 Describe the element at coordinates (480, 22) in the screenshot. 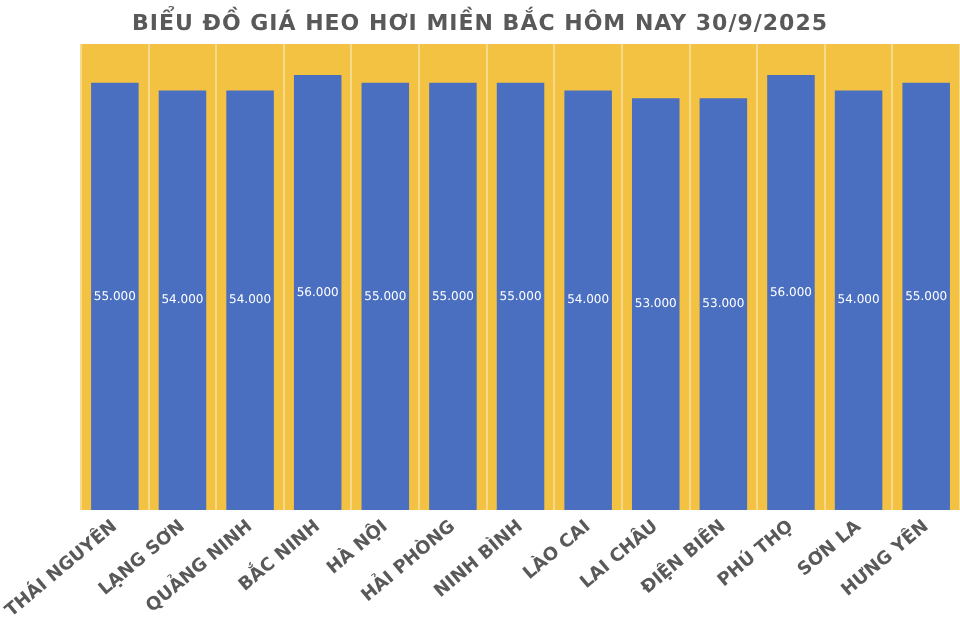

I see `chart-title: BIỂU ĐỒ GIÁ HEO HƠI MIỀN BẮC HÔM NAY 30/9/2025` at that location.